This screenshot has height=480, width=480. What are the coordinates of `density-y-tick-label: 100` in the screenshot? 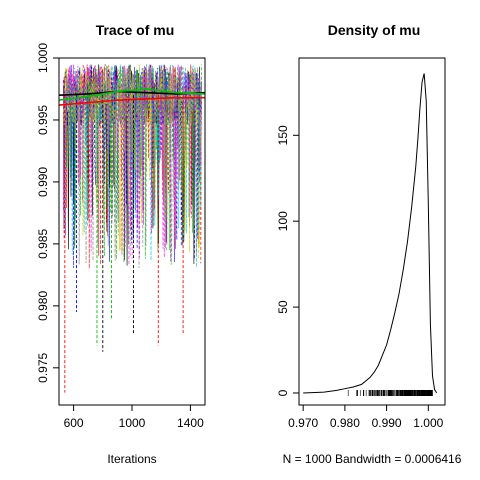 It's located at (283, 221).